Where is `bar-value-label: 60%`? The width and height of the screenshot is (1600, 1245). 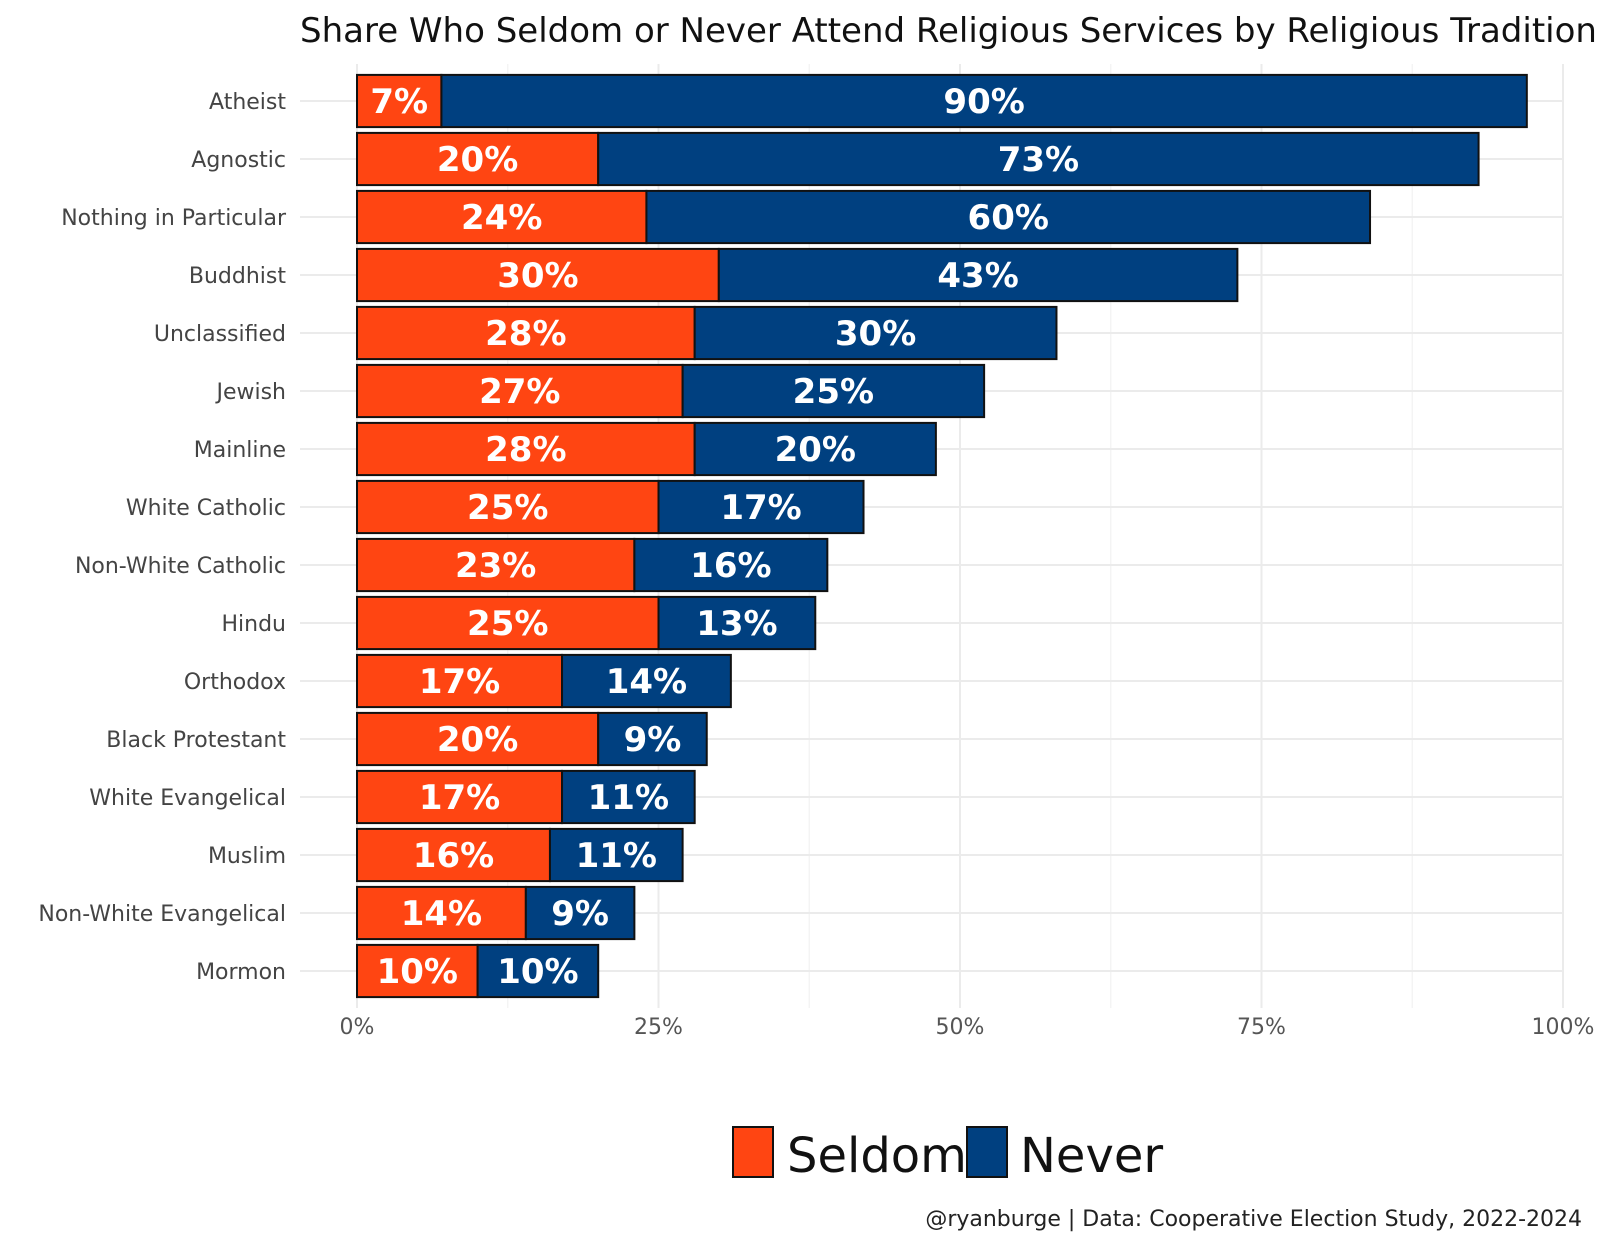
bar-value-label: 60% is located at coordinates (1008, 218).